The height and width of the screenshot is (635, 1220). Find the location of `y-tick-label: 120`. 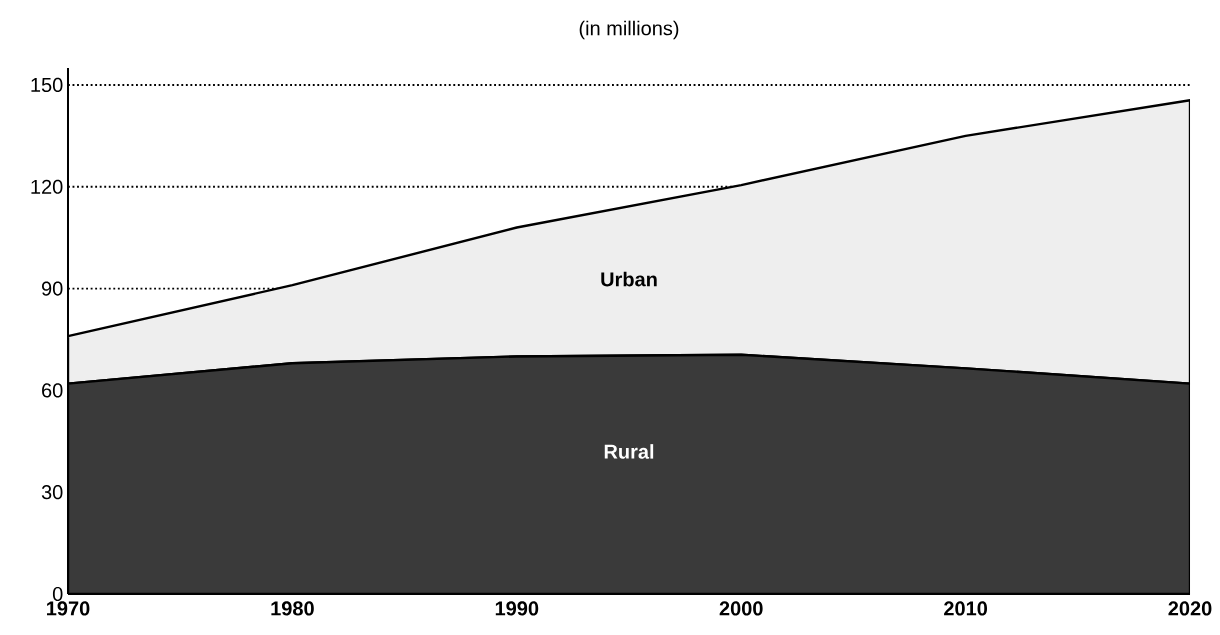

y-tick-label: 120 is located at coordinates (47, 186).